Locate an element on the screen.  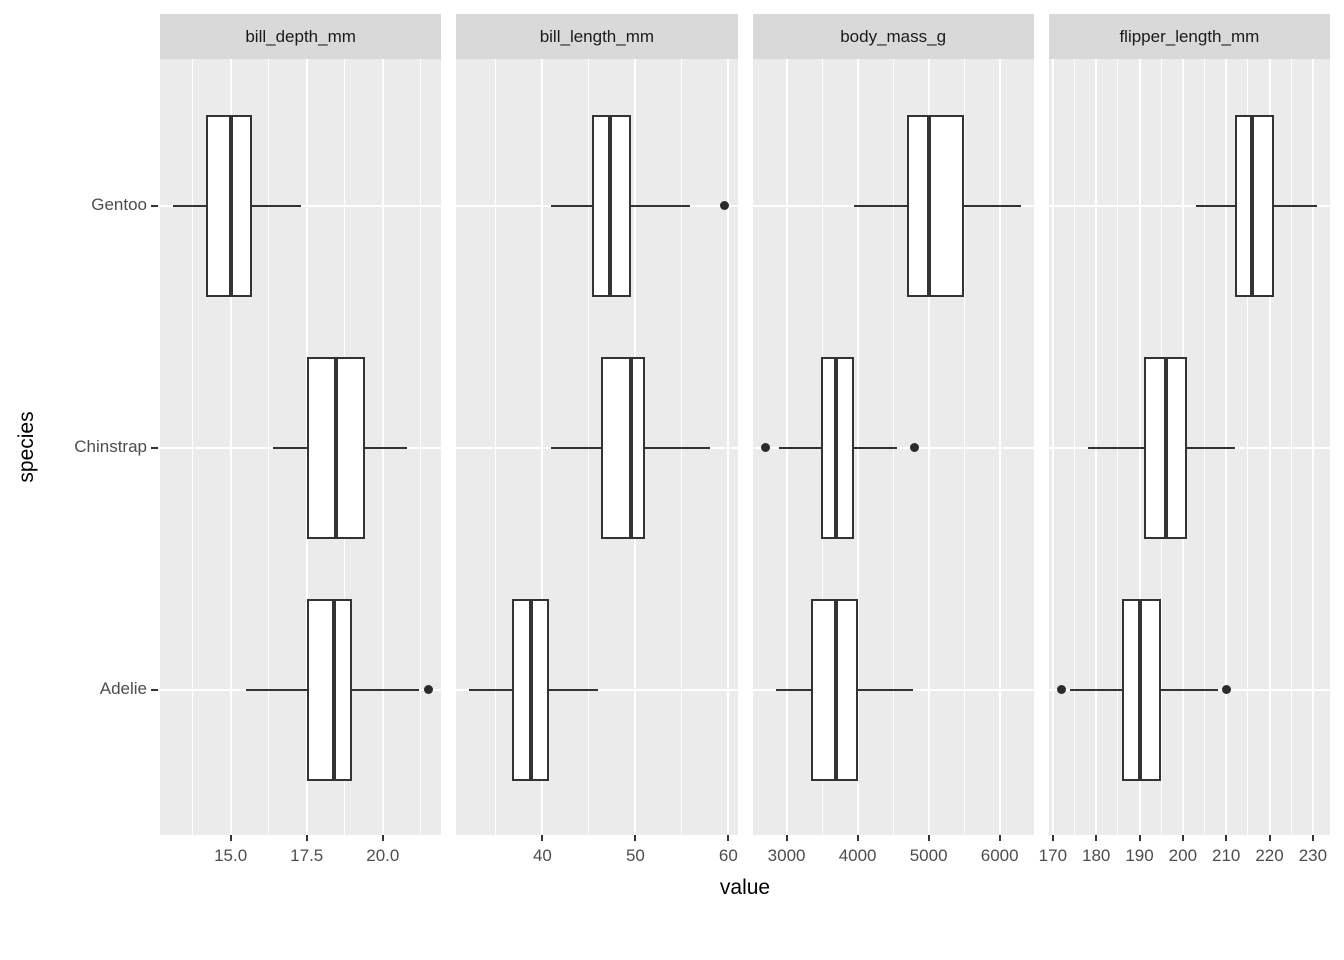
x-tick-label: 230 is located at coordinates (1313, 855).